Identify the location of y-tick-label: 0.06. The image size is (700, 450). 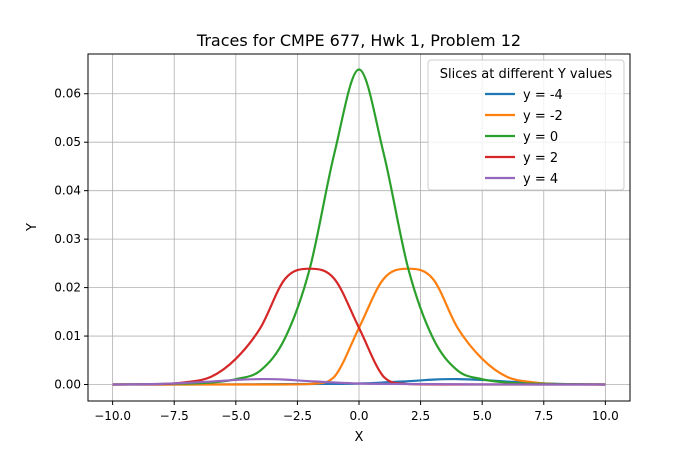
(67, 94).